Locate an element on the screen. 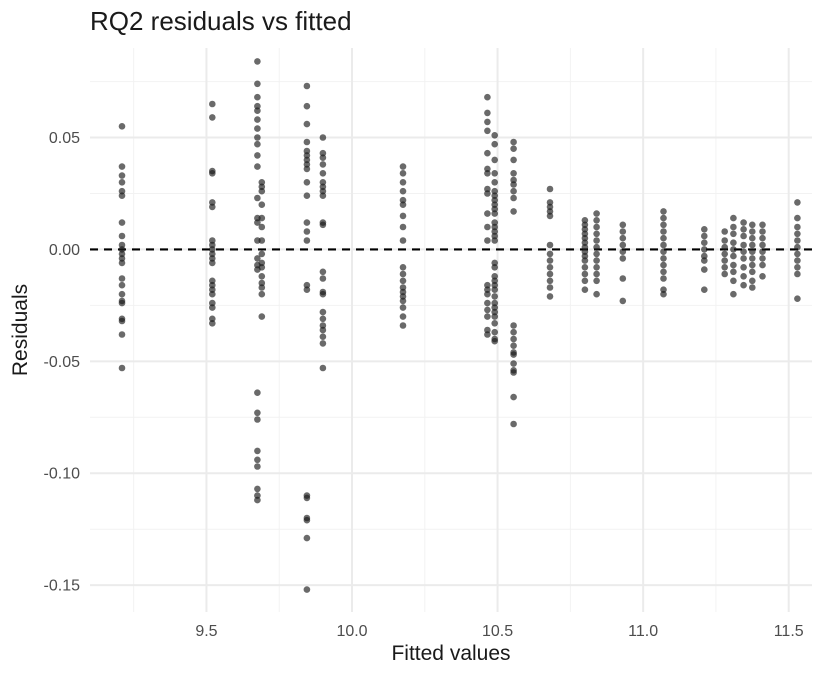  x-axis-title: Fitted values is located at coordinates (450, 653).